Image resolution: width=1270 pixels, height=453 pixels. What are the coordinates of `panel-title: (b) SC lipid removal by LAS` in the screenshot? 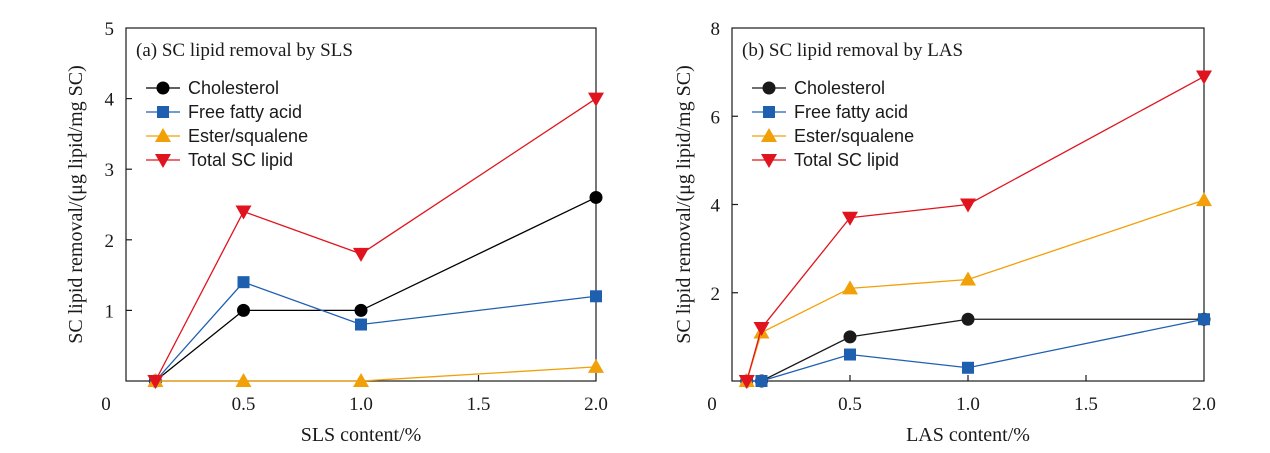 It's located at (852, 50).